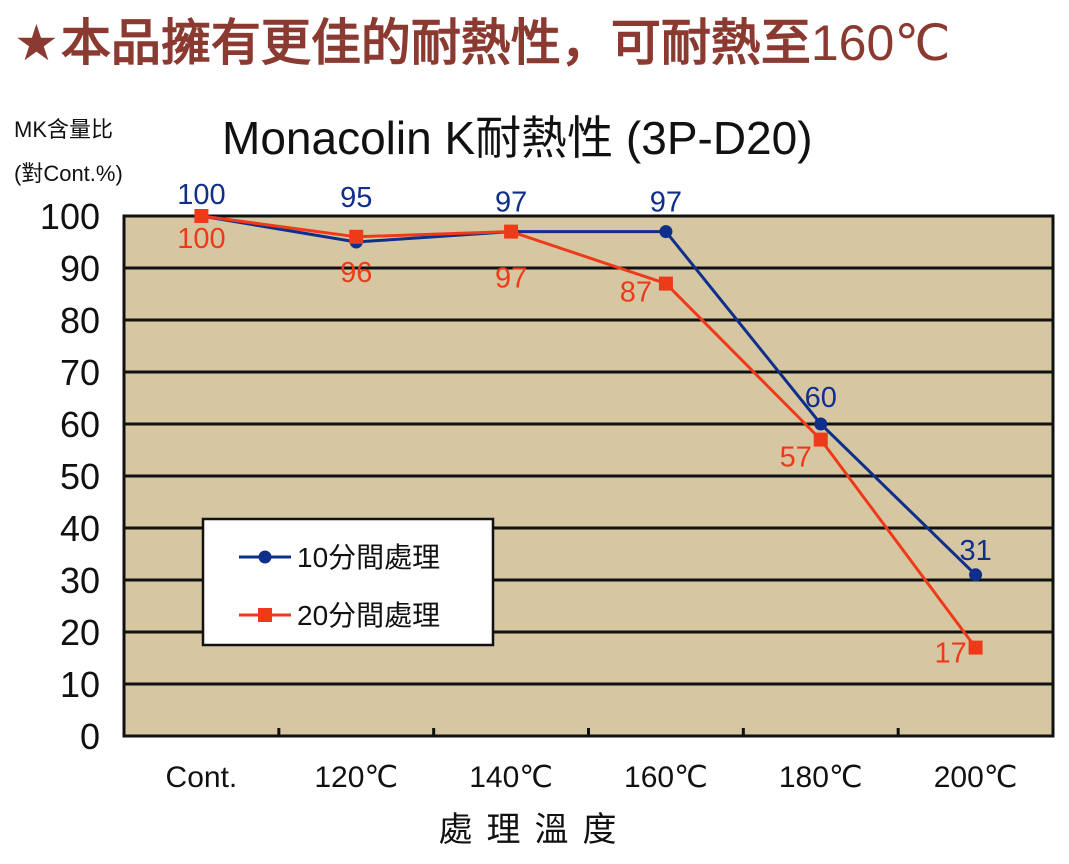 This screenshot has width=1069, height=864. What do you see at coordinates (90, 736) in the screenshot?
I see `y-tick-label: 0` at bounding box center [90, 736].